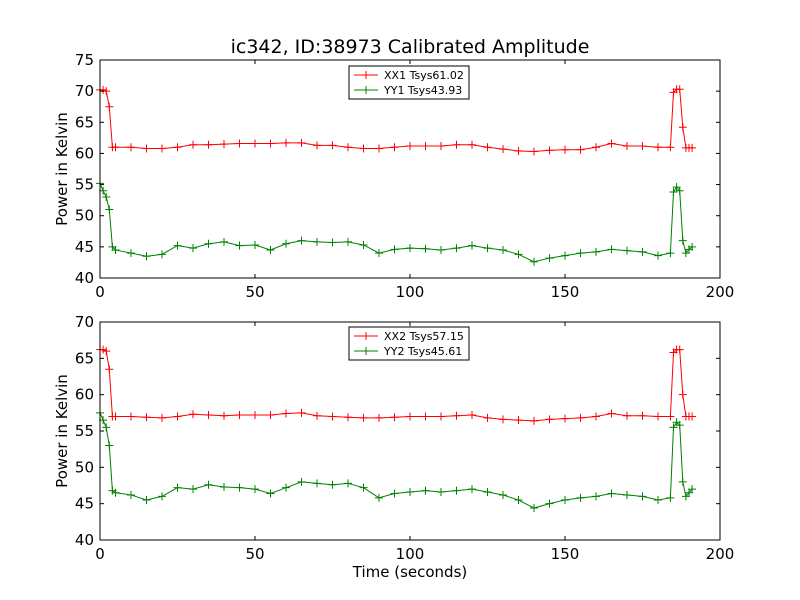 This screenshot has height=600, width=800. Describe the element at coordinates (410, 47) in the screenshot. I see `figure-title: ic342, ID:38973 Calibrated Amplitude` at that location.